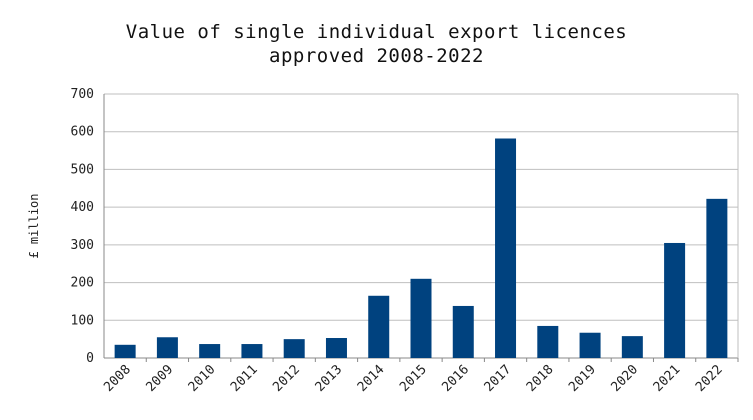 The height and width of the screenshot is (420, 753). Describe the element at coordinates (90, 358) in the screenshot. I see `y-tick-label: 0` at that location.